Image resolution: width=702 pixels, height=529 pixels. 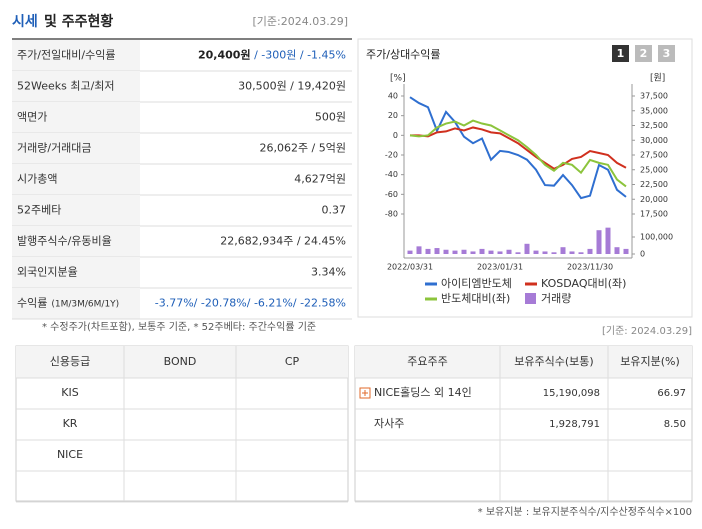 I want to click on y2-tick-label: 37,500, so click(x=654, y=96).